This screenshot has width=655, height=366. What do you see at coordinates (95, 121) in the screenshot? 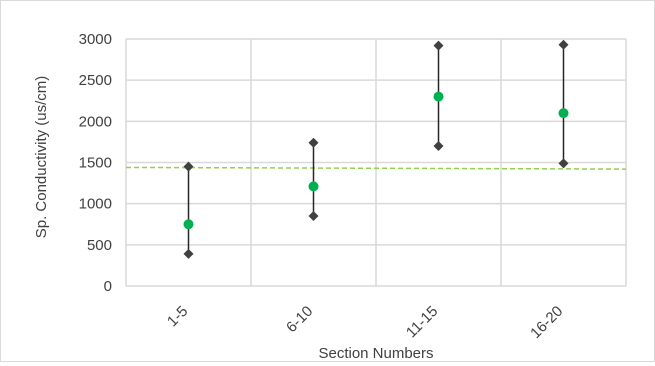
I see `y-tick-label: 2000` at bounding box center [95, 121].